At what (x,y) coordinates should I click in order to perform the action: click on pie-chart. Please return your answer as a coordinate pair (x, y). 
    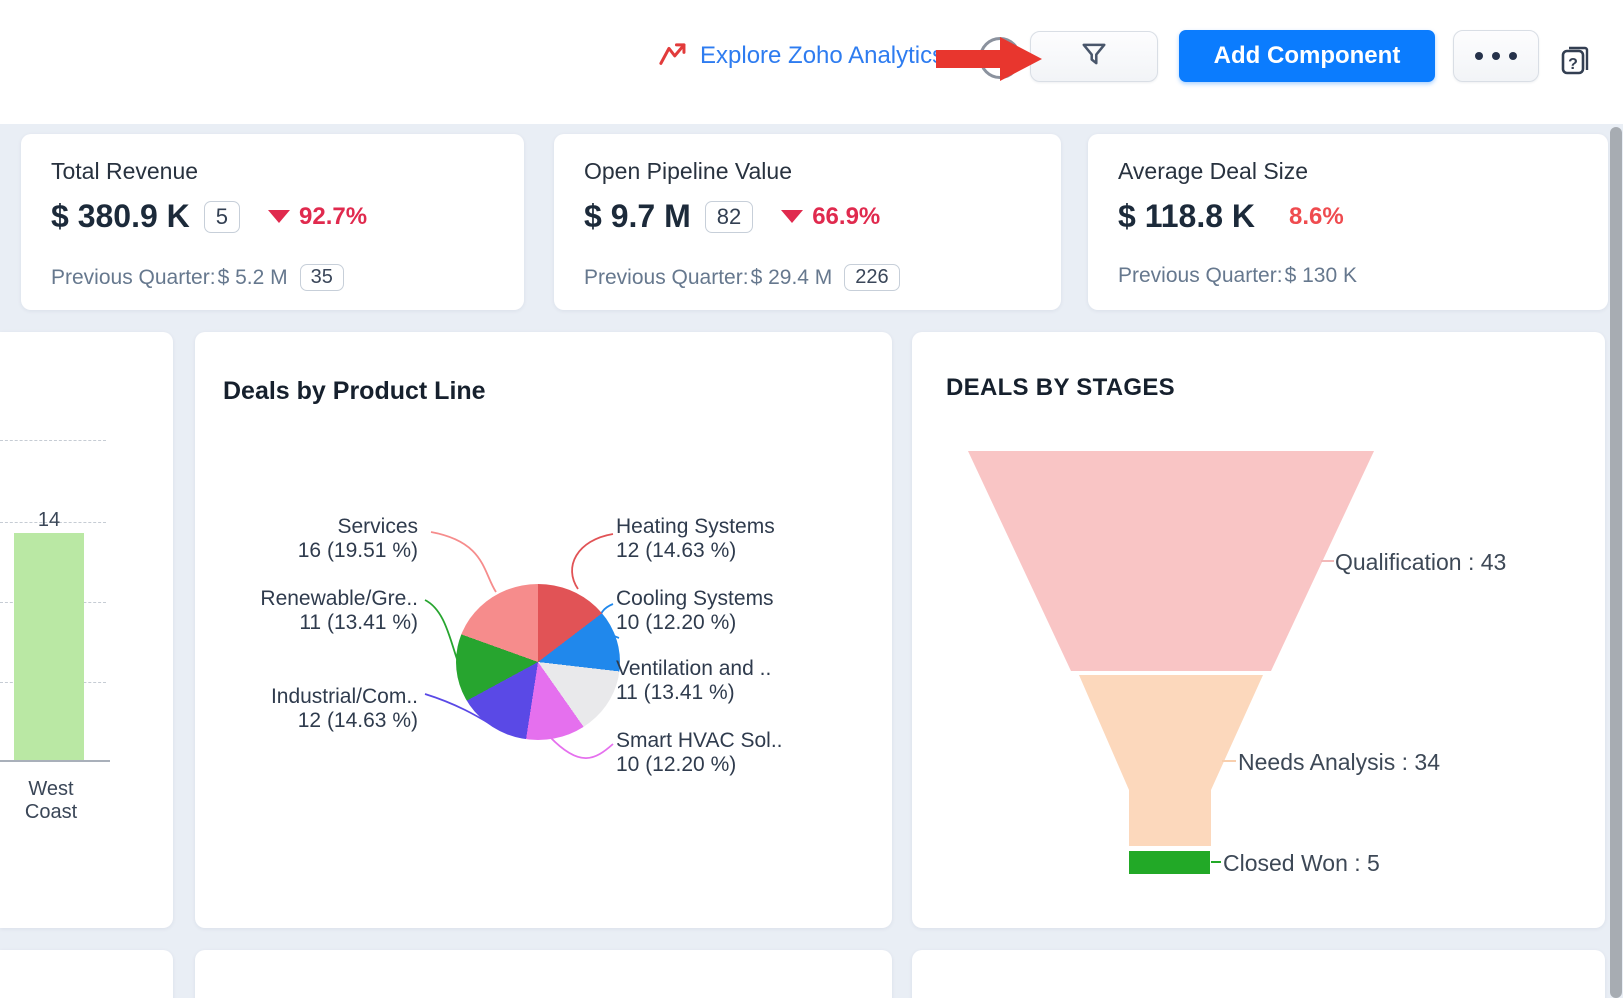
    Looking at the image, I should click on (538, 662).